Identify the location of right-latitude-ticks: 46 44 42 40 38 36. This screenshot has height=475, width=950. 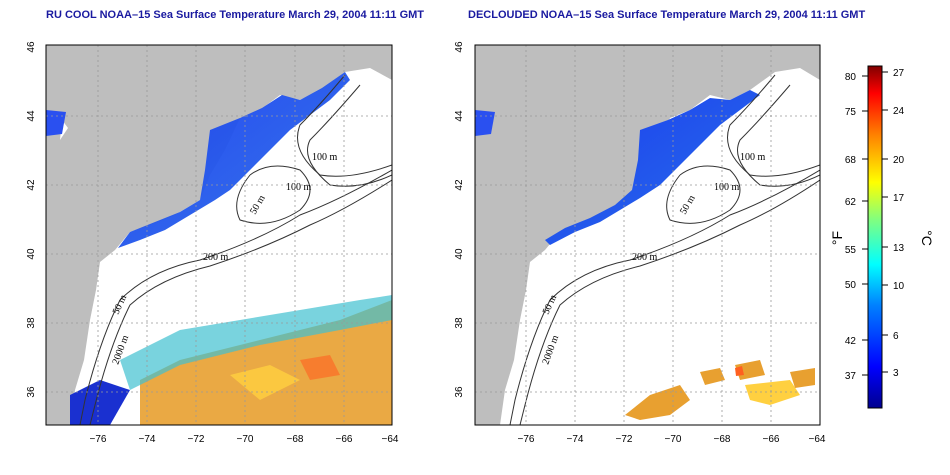
(459, 219).